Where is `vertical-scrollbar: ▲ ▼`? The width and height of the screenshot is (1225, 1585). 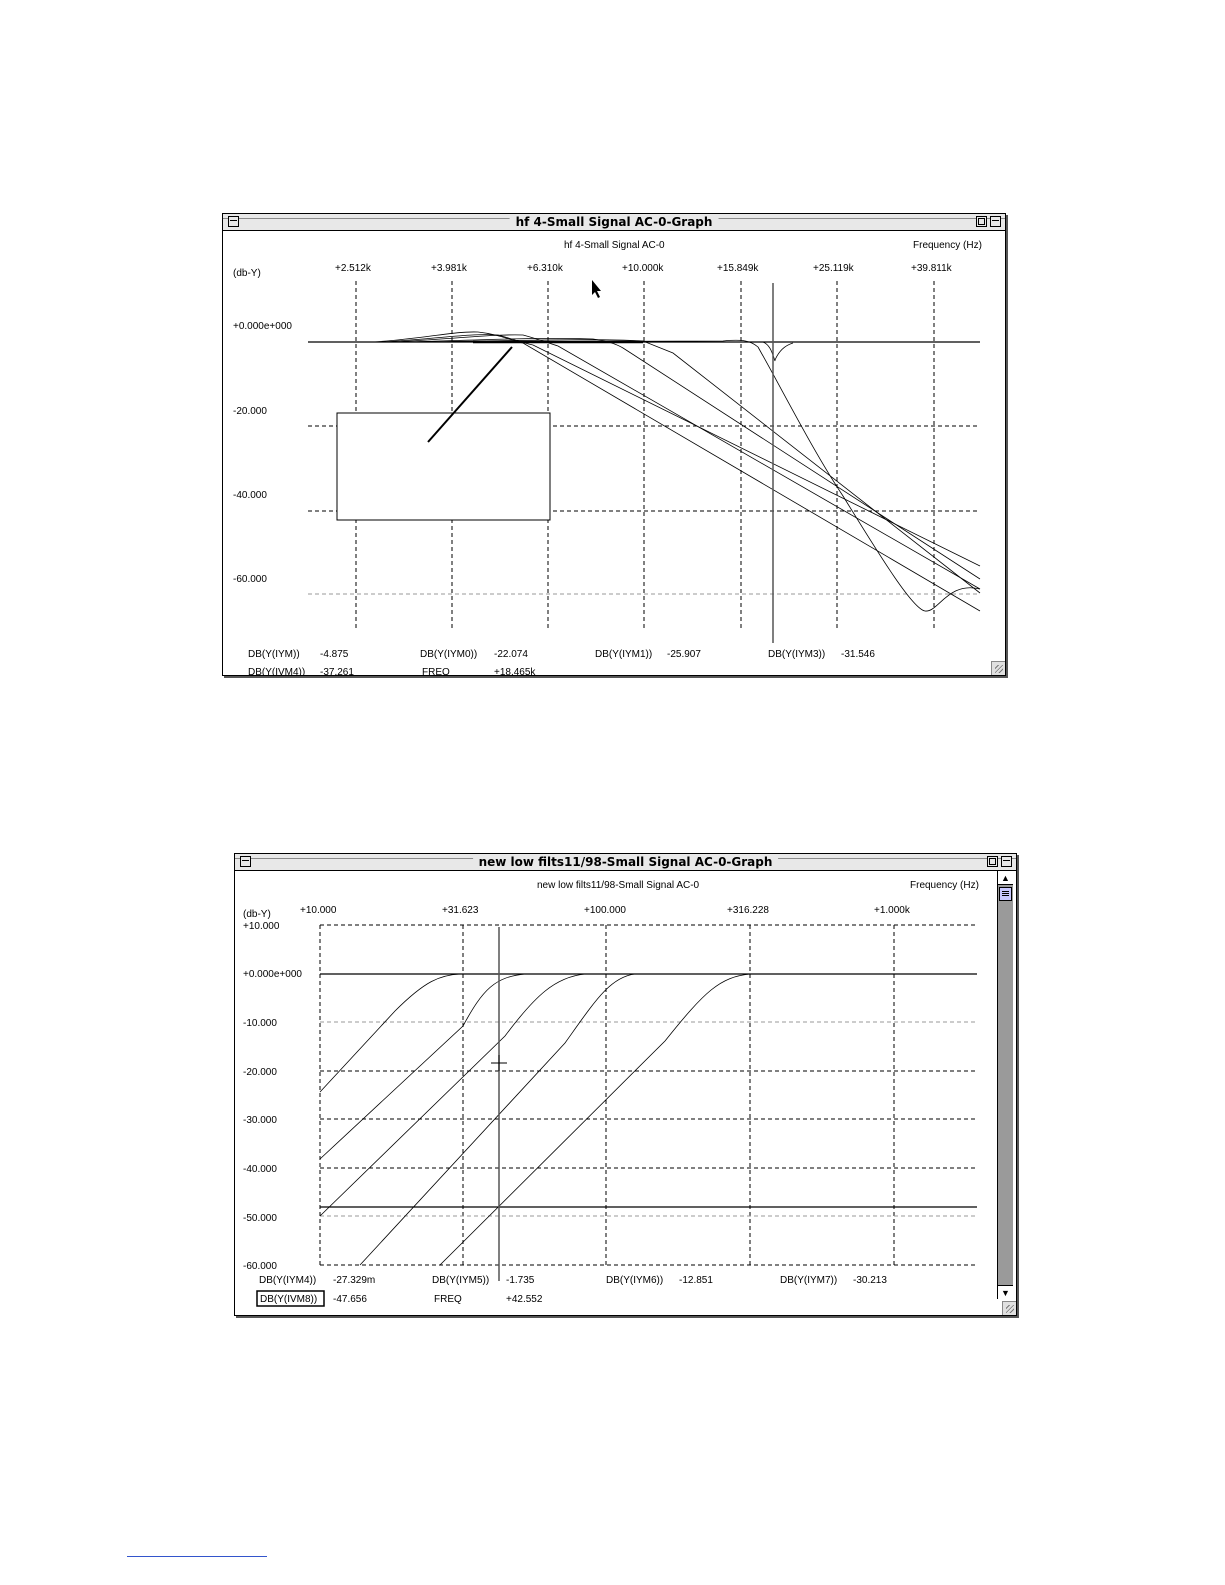 vertical-scrollbar: ▲ ▼ is located at coordinates (1005, 1085).